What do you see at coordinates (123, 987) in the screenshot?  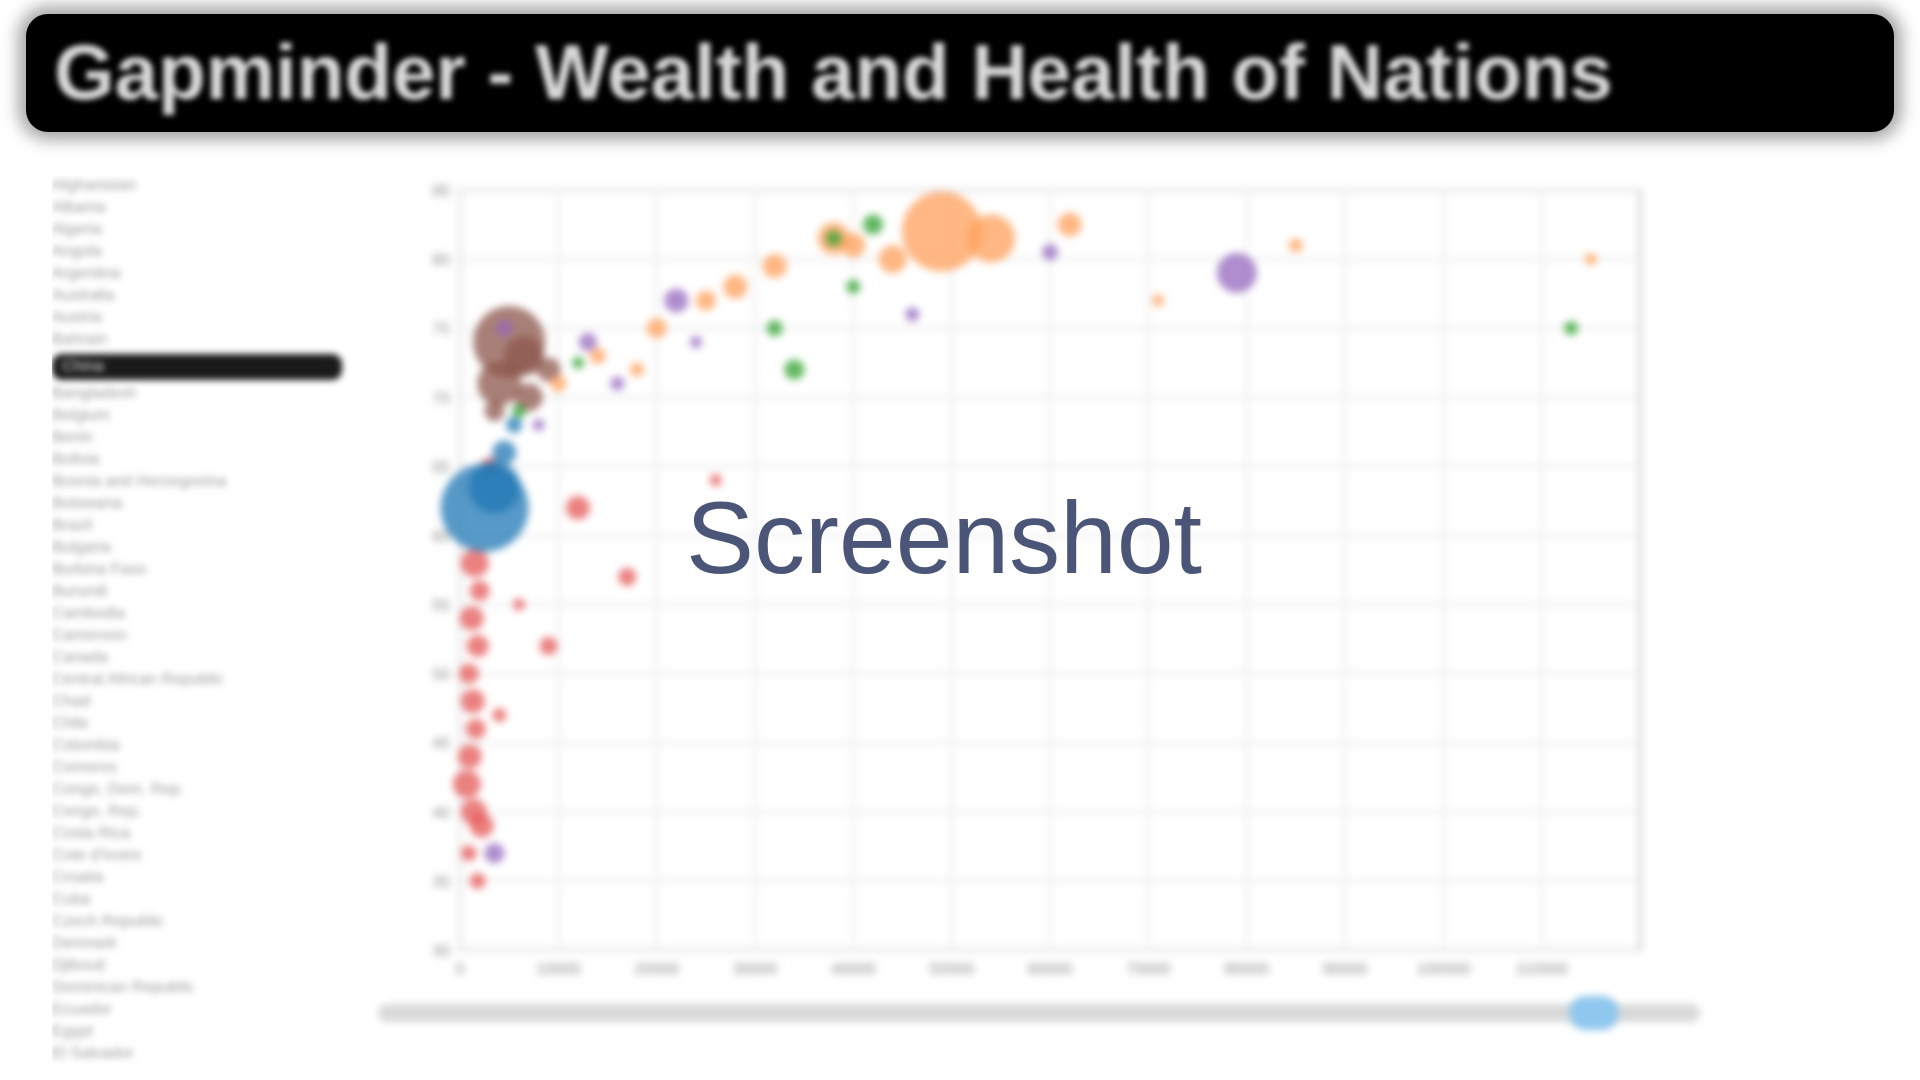 I see `country-item: Dominican Republic` at bounding box center [123, 987].